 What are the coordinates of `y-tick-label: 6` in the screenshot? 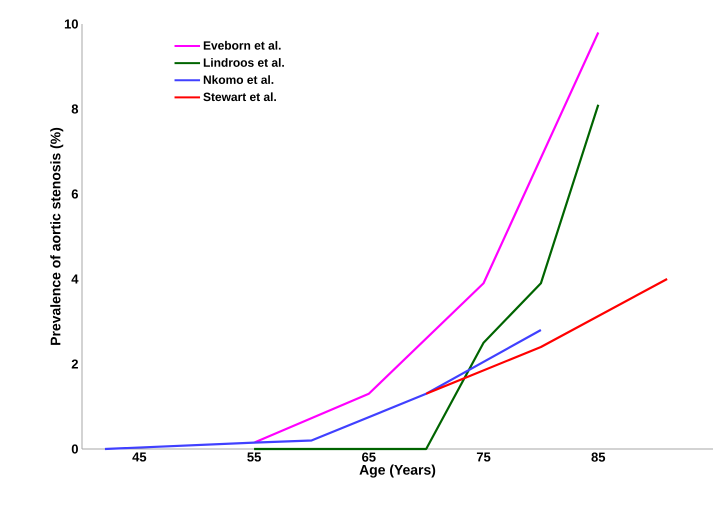 It's located at (75, 194).